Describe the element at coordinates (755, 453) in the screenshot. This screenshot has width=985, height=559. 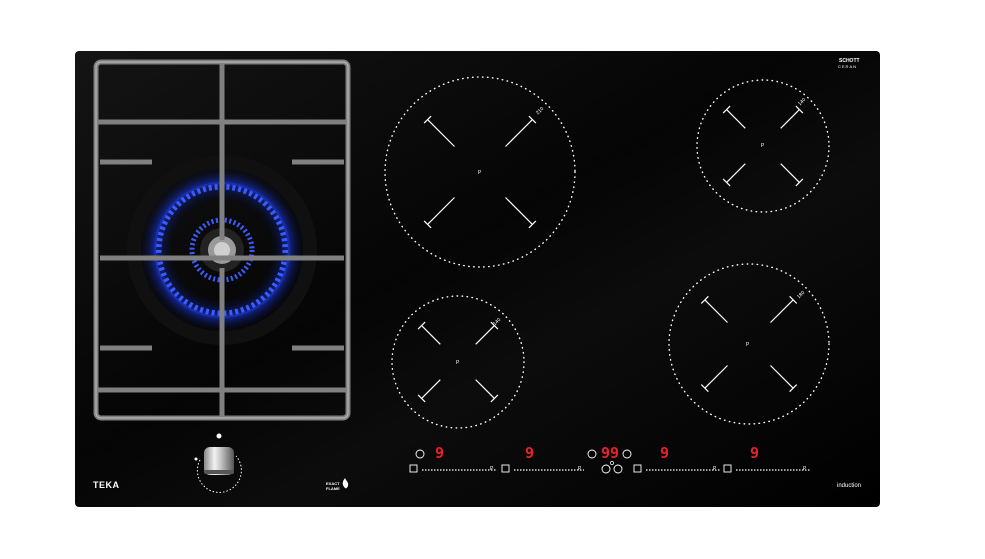
I see `zone-display-4: 9` at that location.